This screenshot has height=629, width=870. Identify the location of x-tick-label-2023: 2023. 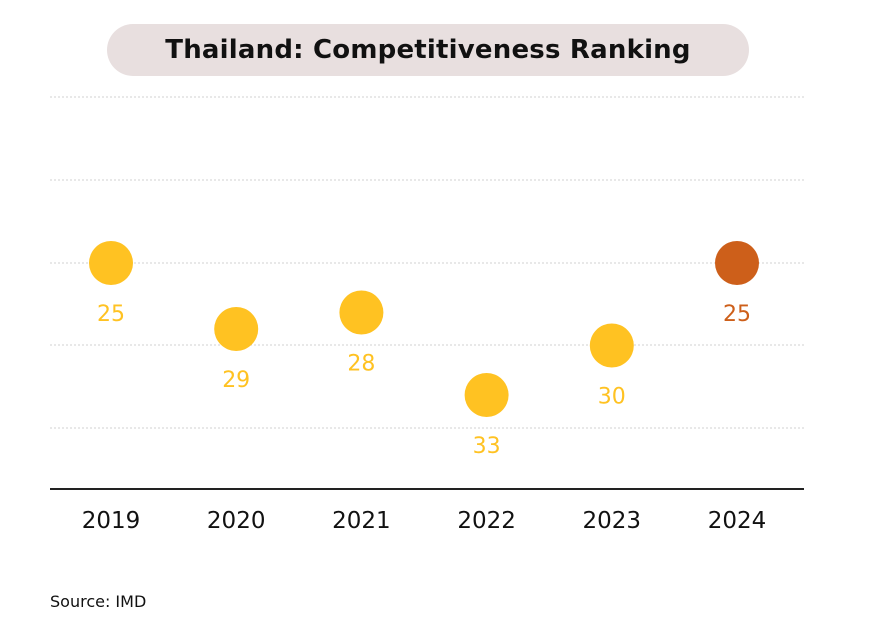
(612, 521).